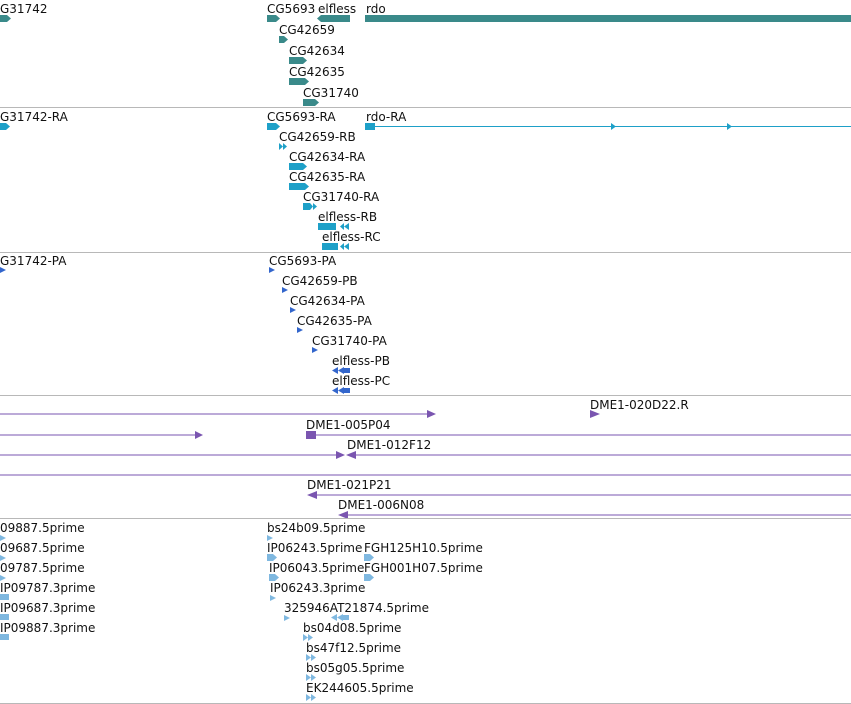 The width and height of the screenshot is (851, 704). What do you see at coordinates (48, 628) in the screenshot?
I see `est-label-ip09887-3: IP09887.3prime` at bounding box center [48, 628].